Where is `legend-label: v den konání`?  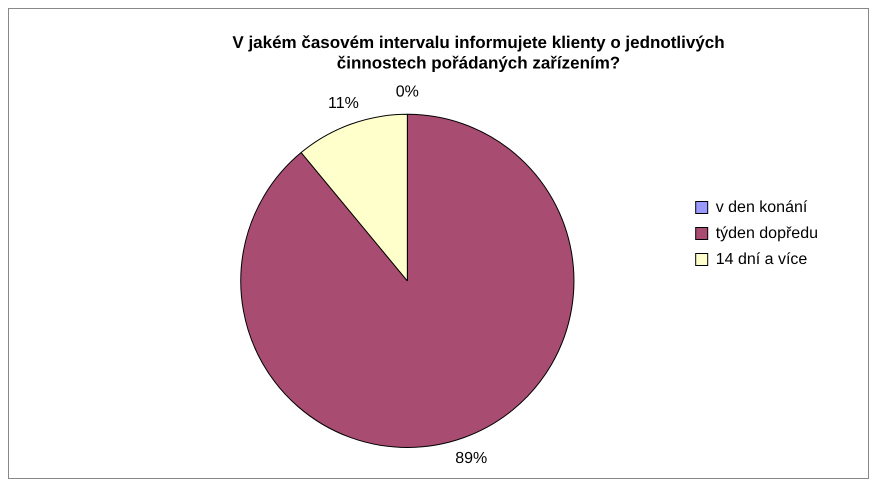
legend-label: v den konání is located at coordinates (762, 207).